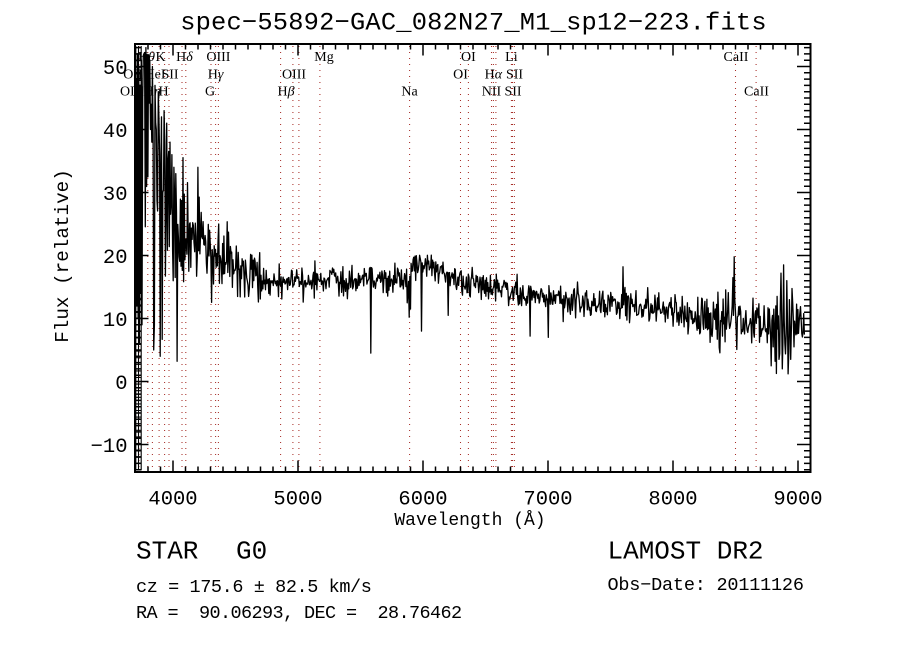  What do you see at coordinates (146, 57) in the screenshot?
I see `svg-text: Hθ` at bounding box center [146, 57].